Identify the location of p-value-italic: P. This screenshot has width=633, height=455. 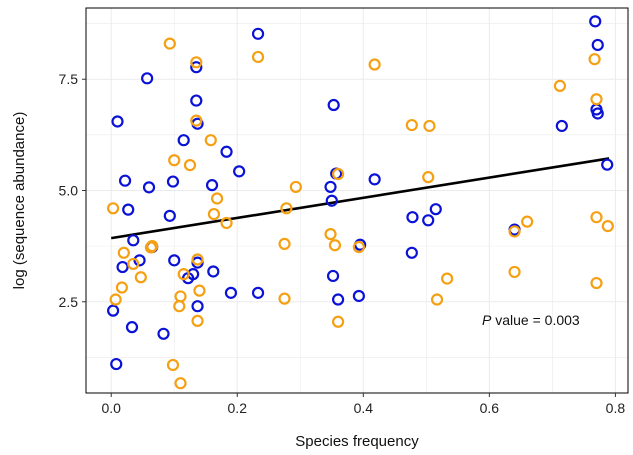
(487, 320).